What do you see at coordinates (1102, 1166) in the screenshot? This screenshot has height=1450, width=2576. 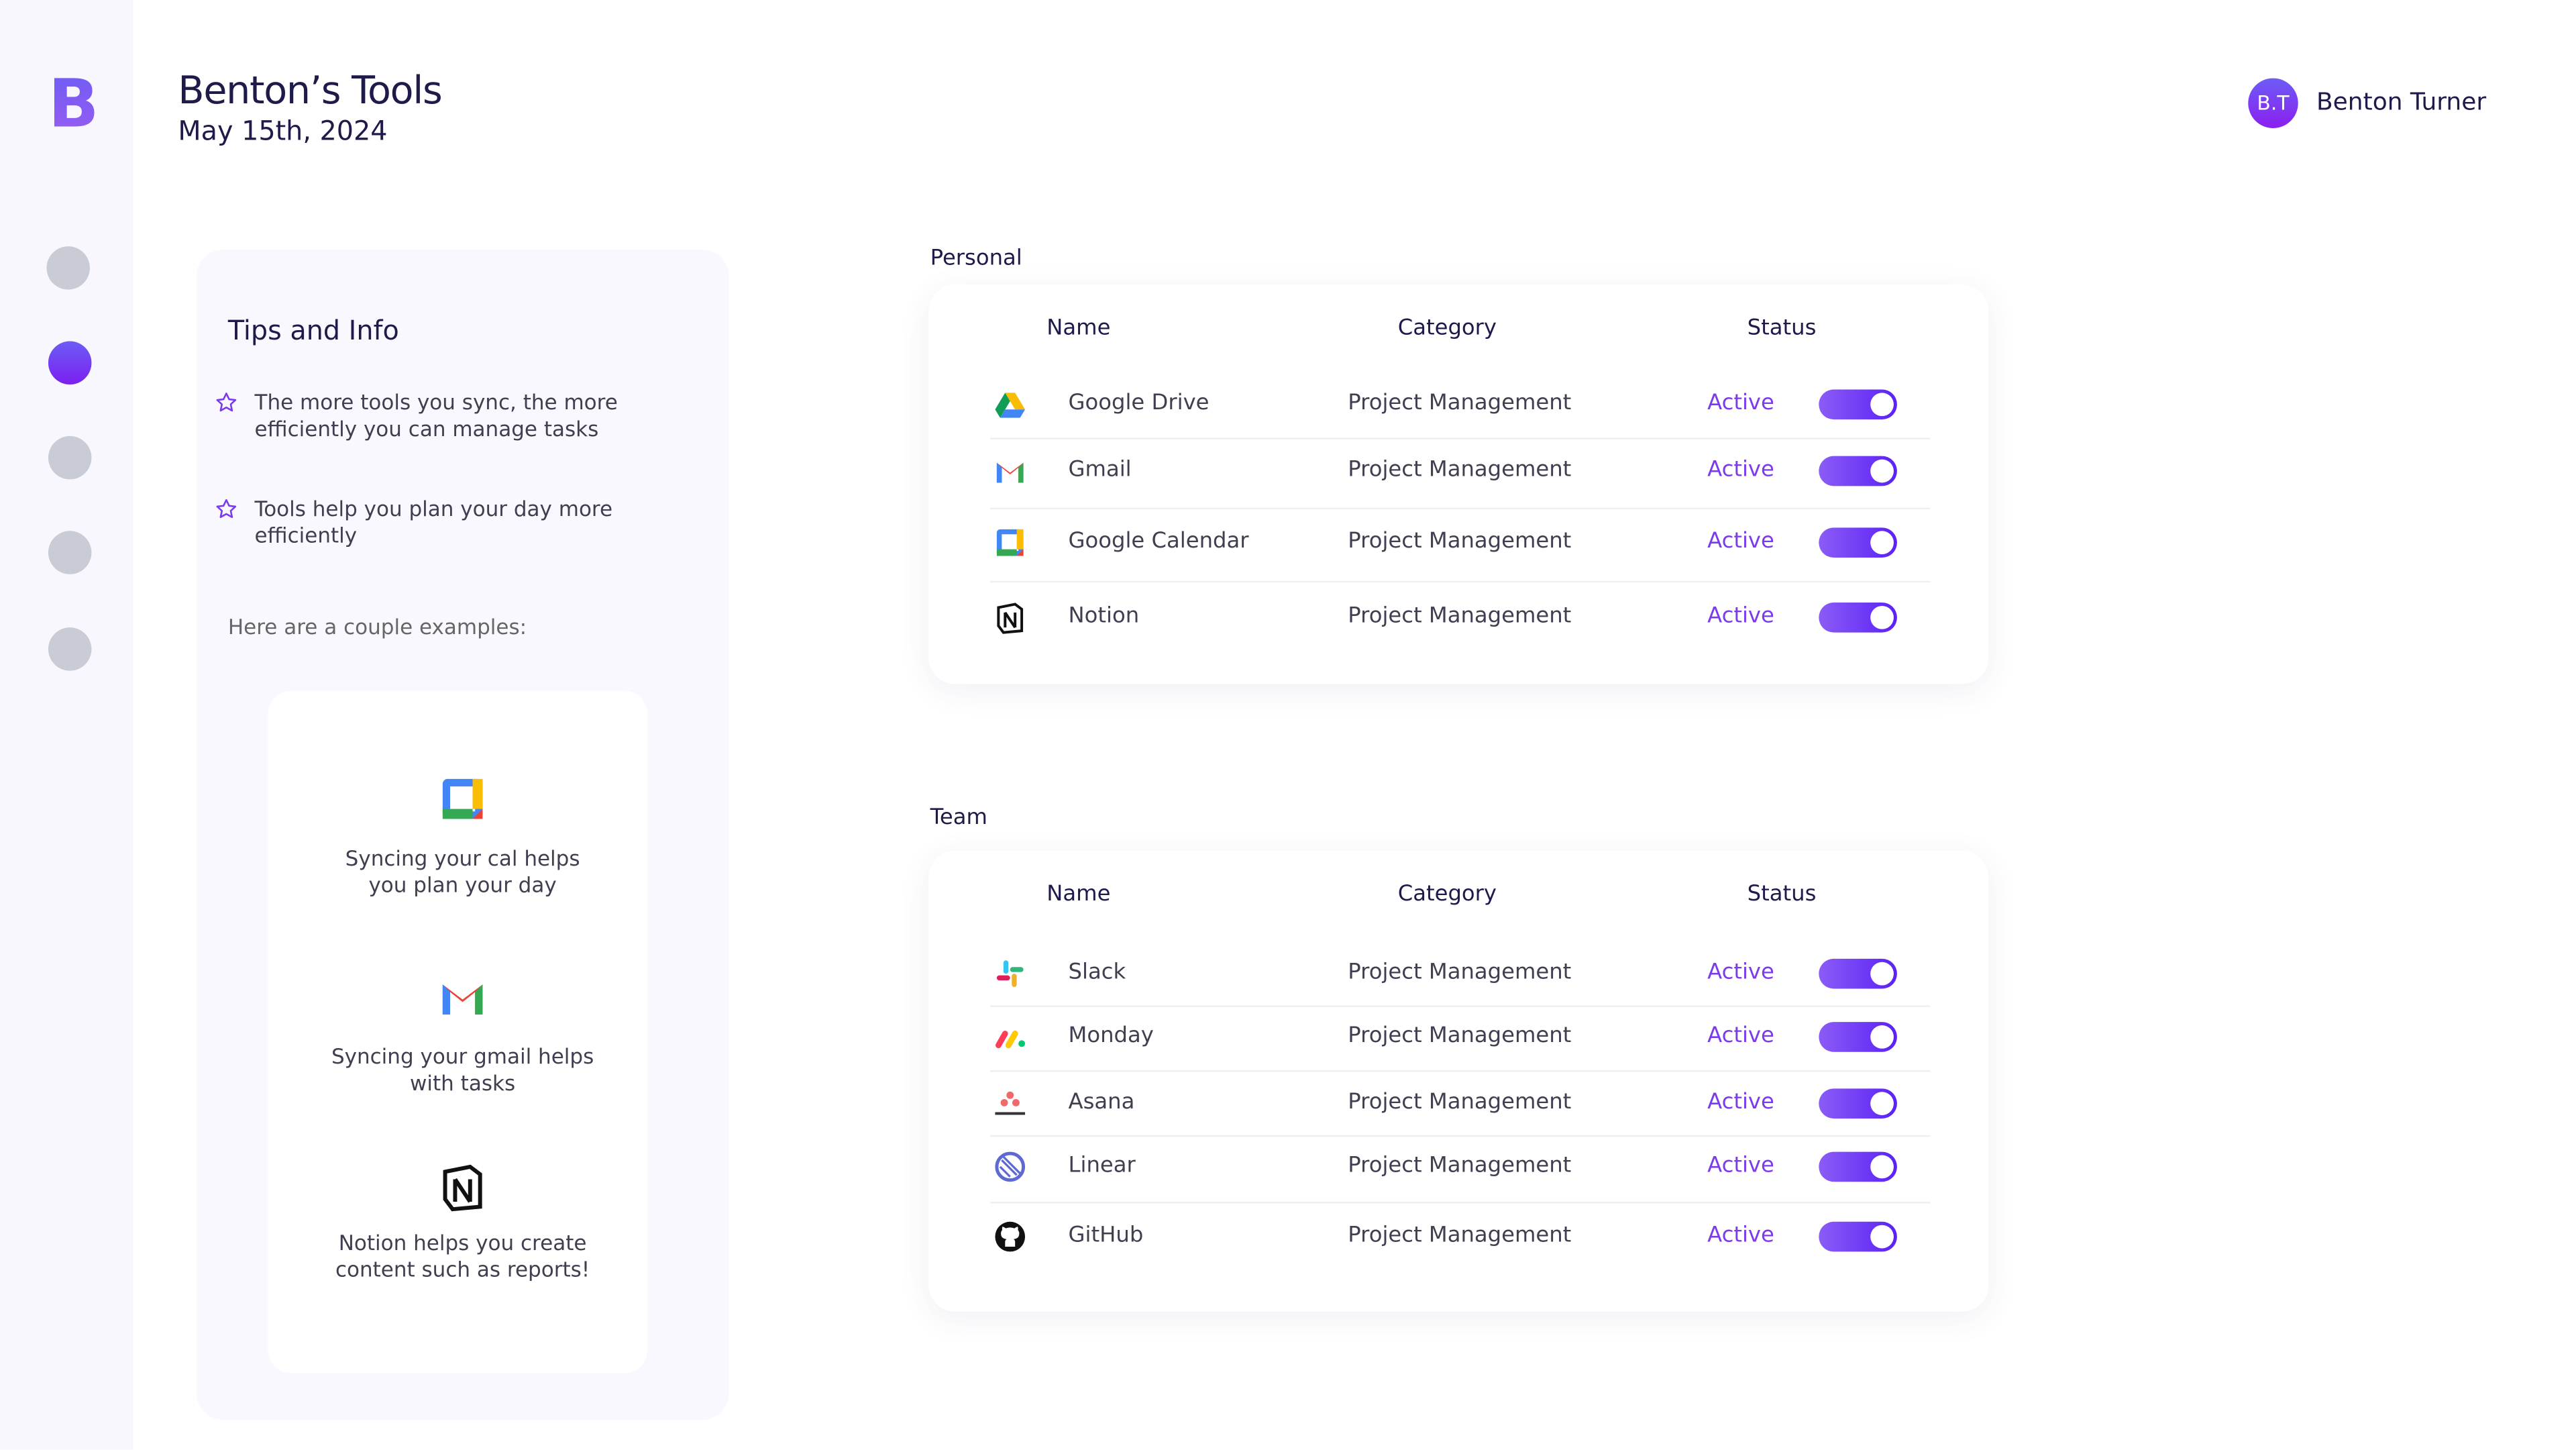 I see `tool-name: Linear` at bounding box center [1102, 1166].